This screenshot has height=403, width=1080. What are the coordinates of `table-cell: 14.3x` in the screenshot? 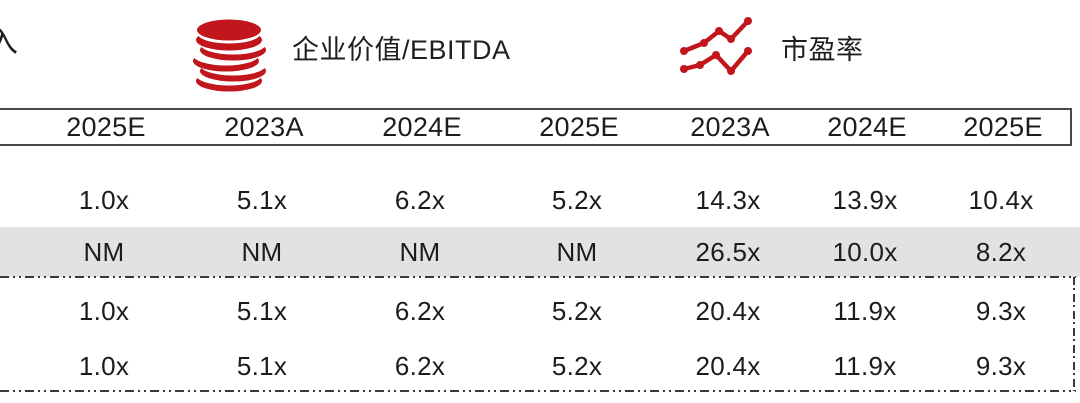 It's located at (728, 199).